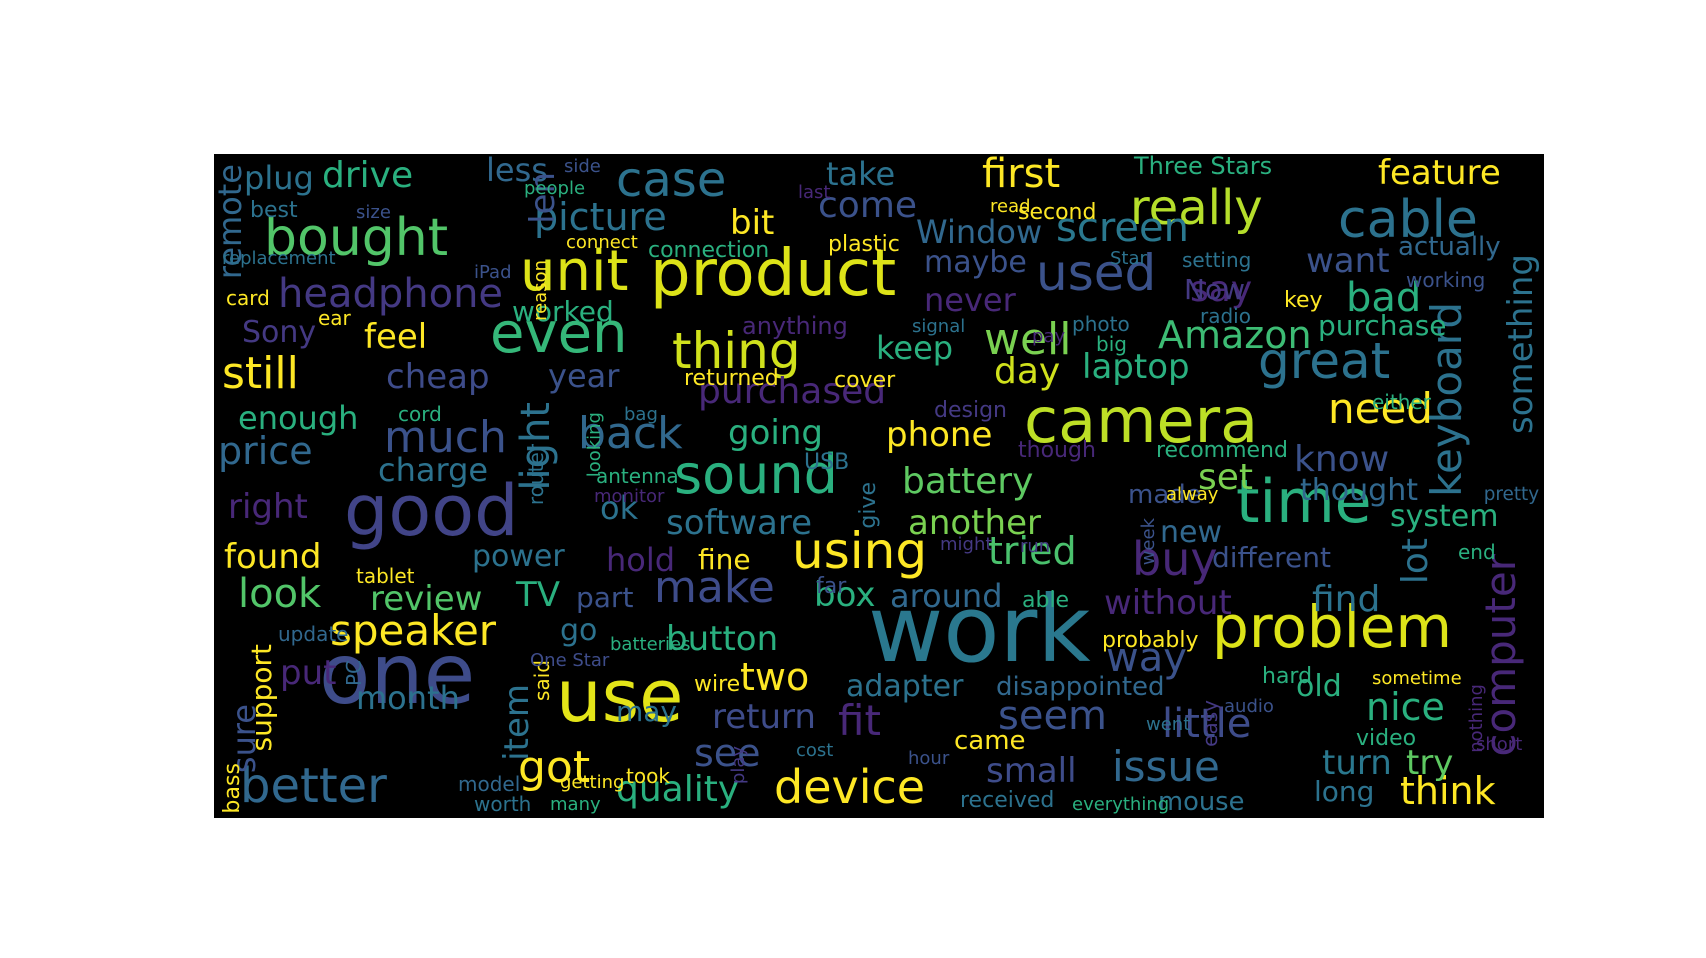 The image size is (1706, 958). I want to click on word-time: time, so click(1304, 502).